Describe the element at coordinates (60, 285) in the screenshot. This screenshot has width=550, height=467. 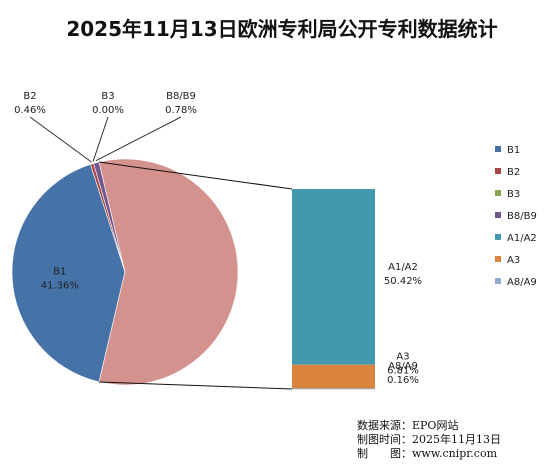
I see `pie-label-b1-value: 41.36%` at that location.